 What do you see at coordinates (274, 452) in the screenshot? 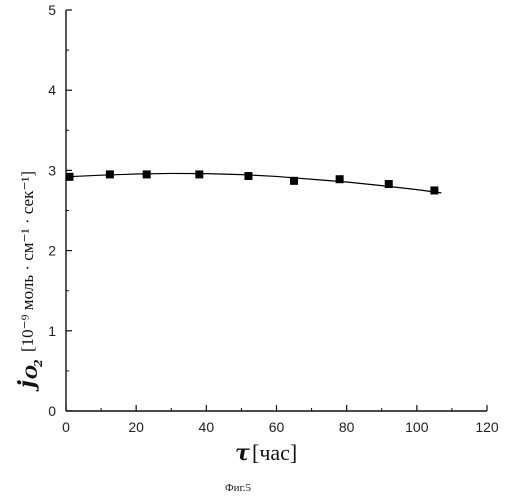
I see `x-axis-unit: [час]` at bounding box center [274, 452].